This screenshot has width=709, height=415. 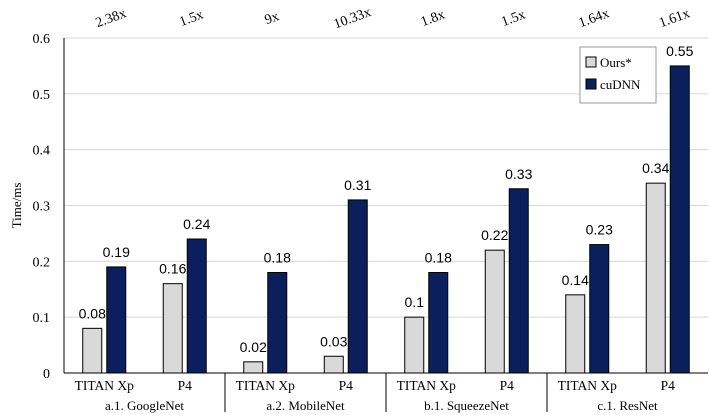 What do you see at coordinates (172, 269) in the screenshot?
I see `ours-value-label: 0.16` at bounding box center [172, 269].